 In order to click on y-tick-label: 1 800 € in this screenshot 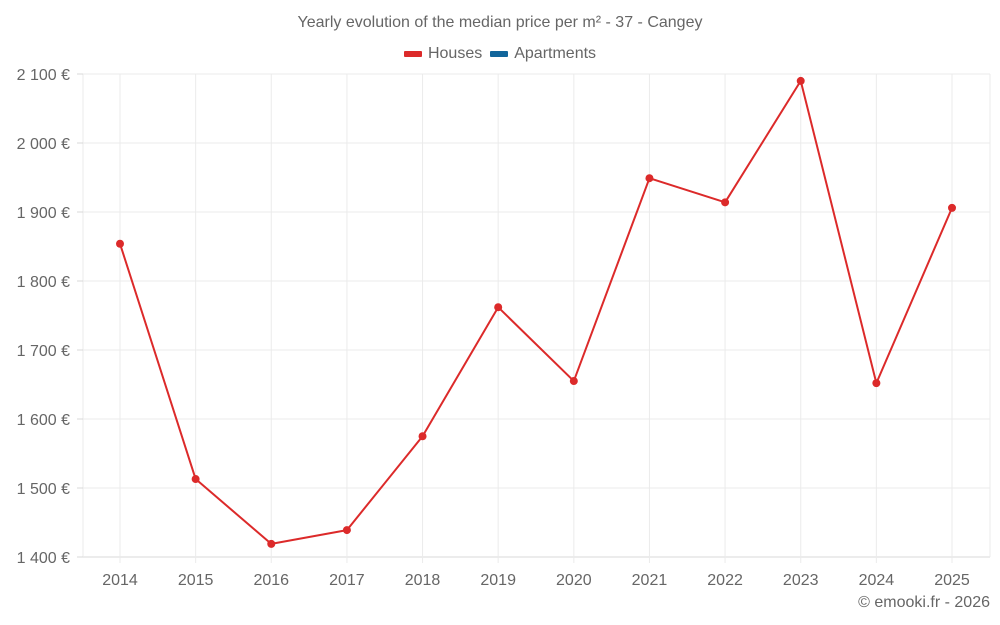, I will do `click(43, 282)`.